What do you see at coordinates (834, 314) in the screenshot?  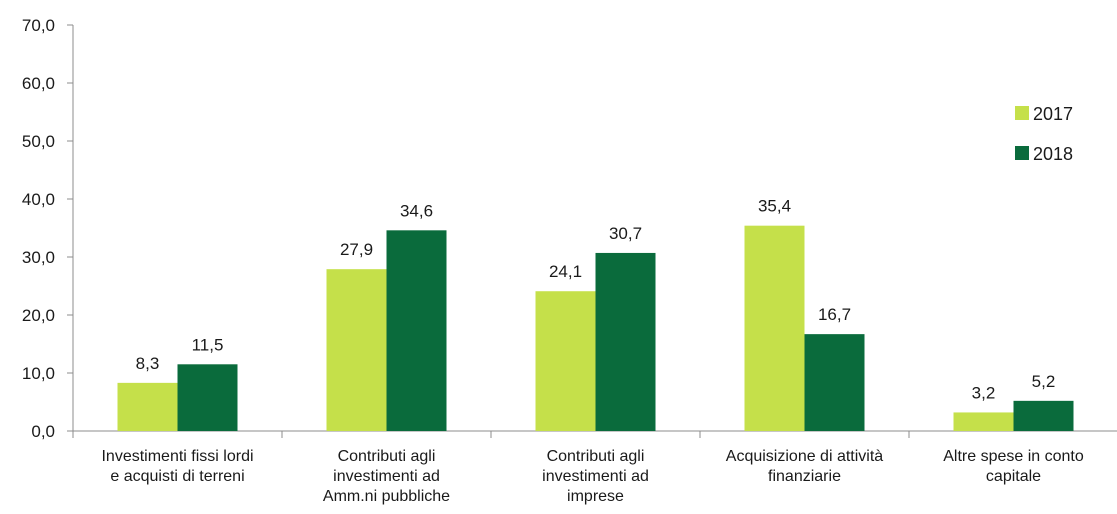 I see `data-label-2018: 16,7` at bounding box center [834, 314].